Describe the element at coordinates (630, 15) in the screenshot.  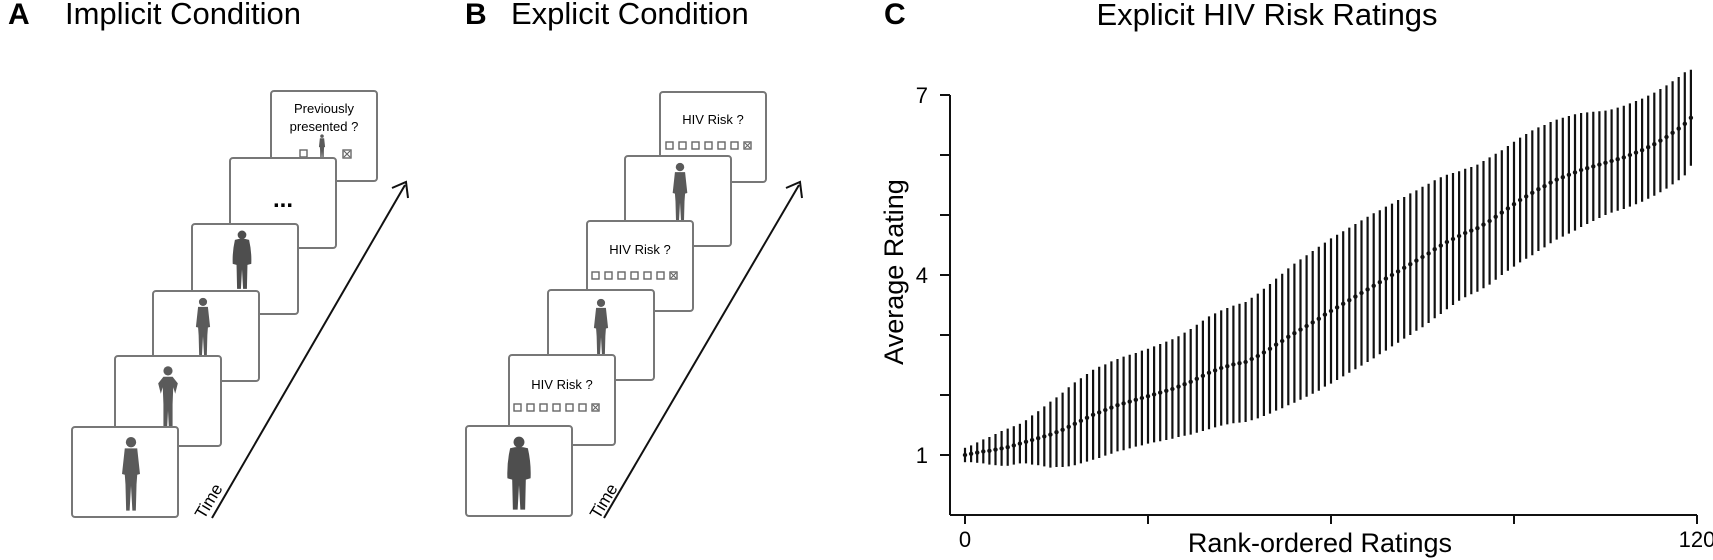
I see `panel-b-title: Explicit Condition` at that location.